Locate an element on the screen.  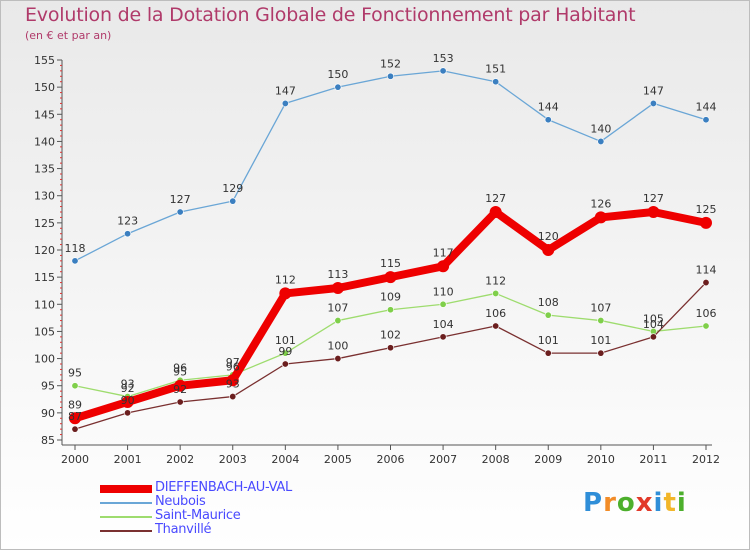
data-label: 127 is located at coordinates (180, 199).